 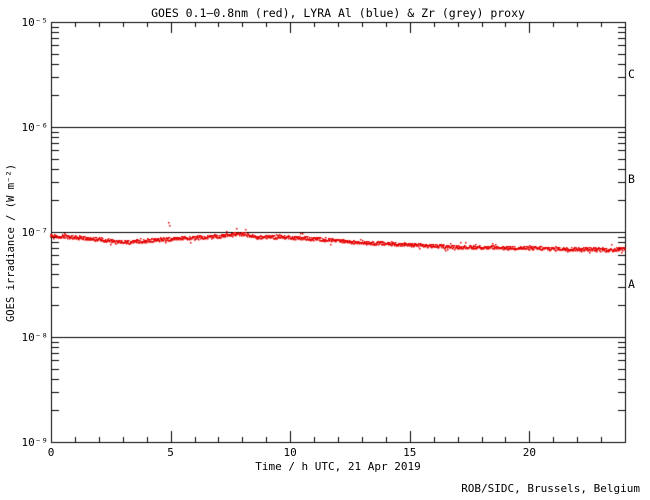 I want to click on y-tick-label-1e-5: 10⁻⁵, so click(x=35, y=22).